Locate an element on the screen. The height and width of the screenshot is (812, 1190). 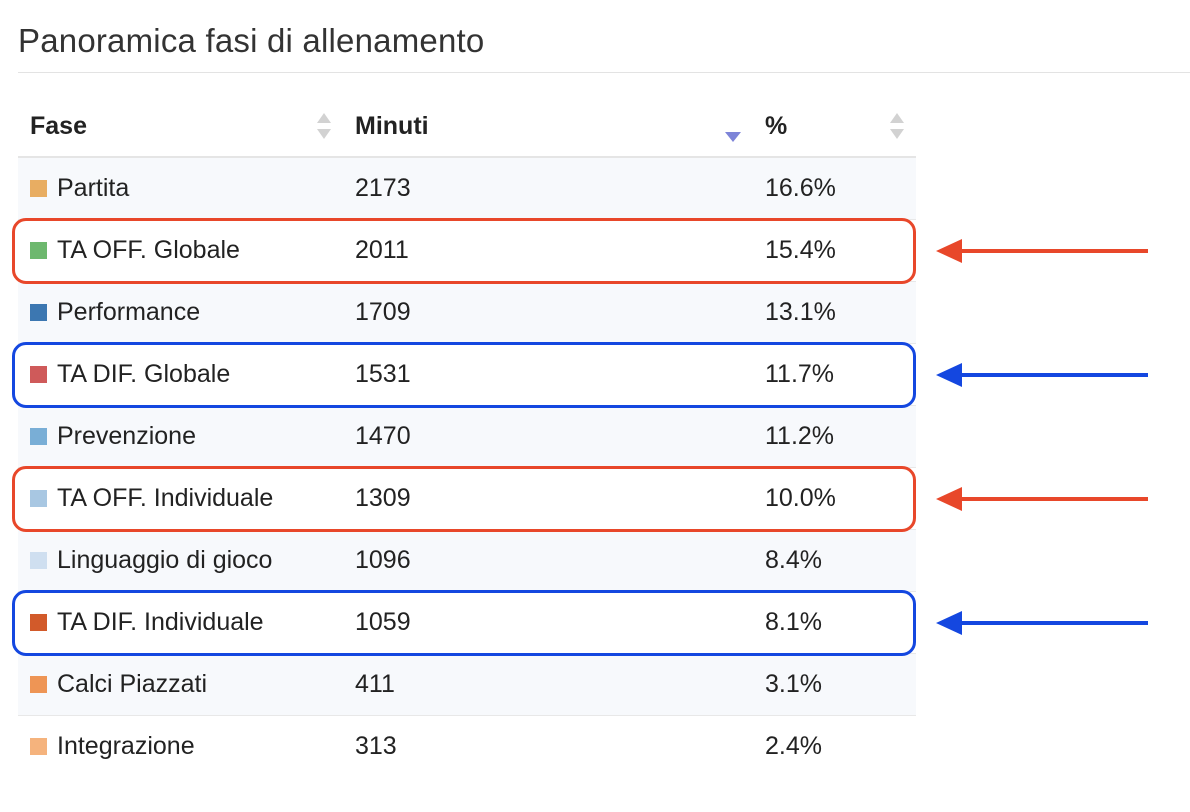
cell-percent: 8.1% is located at coordinates (834, 622).